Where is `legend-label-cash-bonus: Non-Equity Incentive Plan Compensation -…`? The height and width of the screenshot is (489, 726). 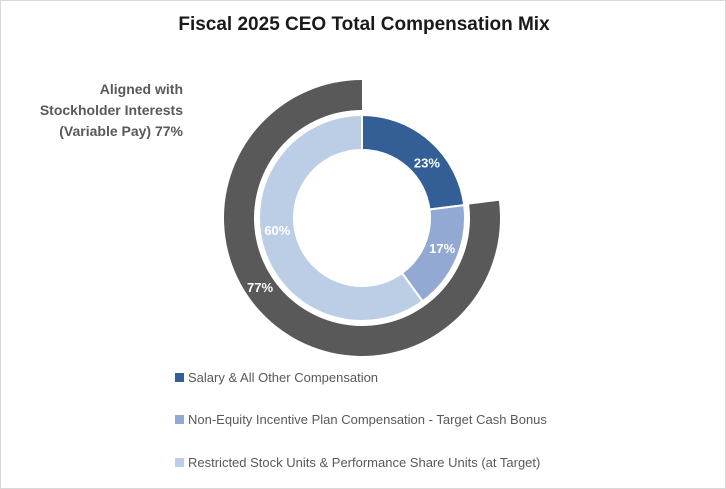 legend-label-cash-bonus: Non-Equity Incentive Plan Compensation -… is located at coordinates (367, 419).